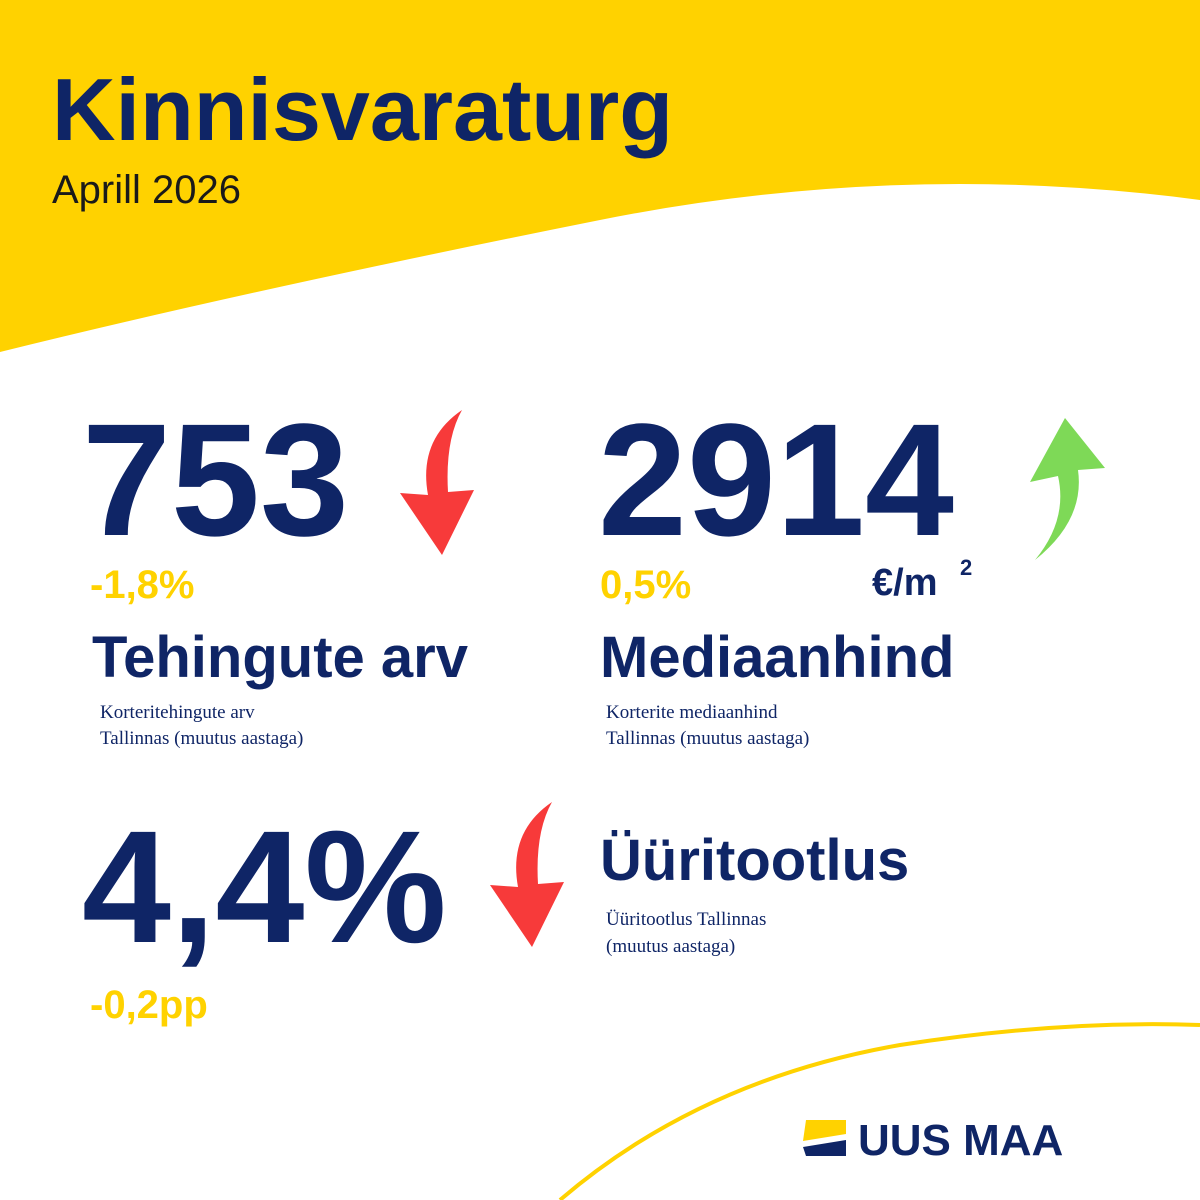 The image size is (1200, 1200). Describe the element at coordinates (280, 657) in the screenshot. I see `metric-label: Tehingute arv` at that location.